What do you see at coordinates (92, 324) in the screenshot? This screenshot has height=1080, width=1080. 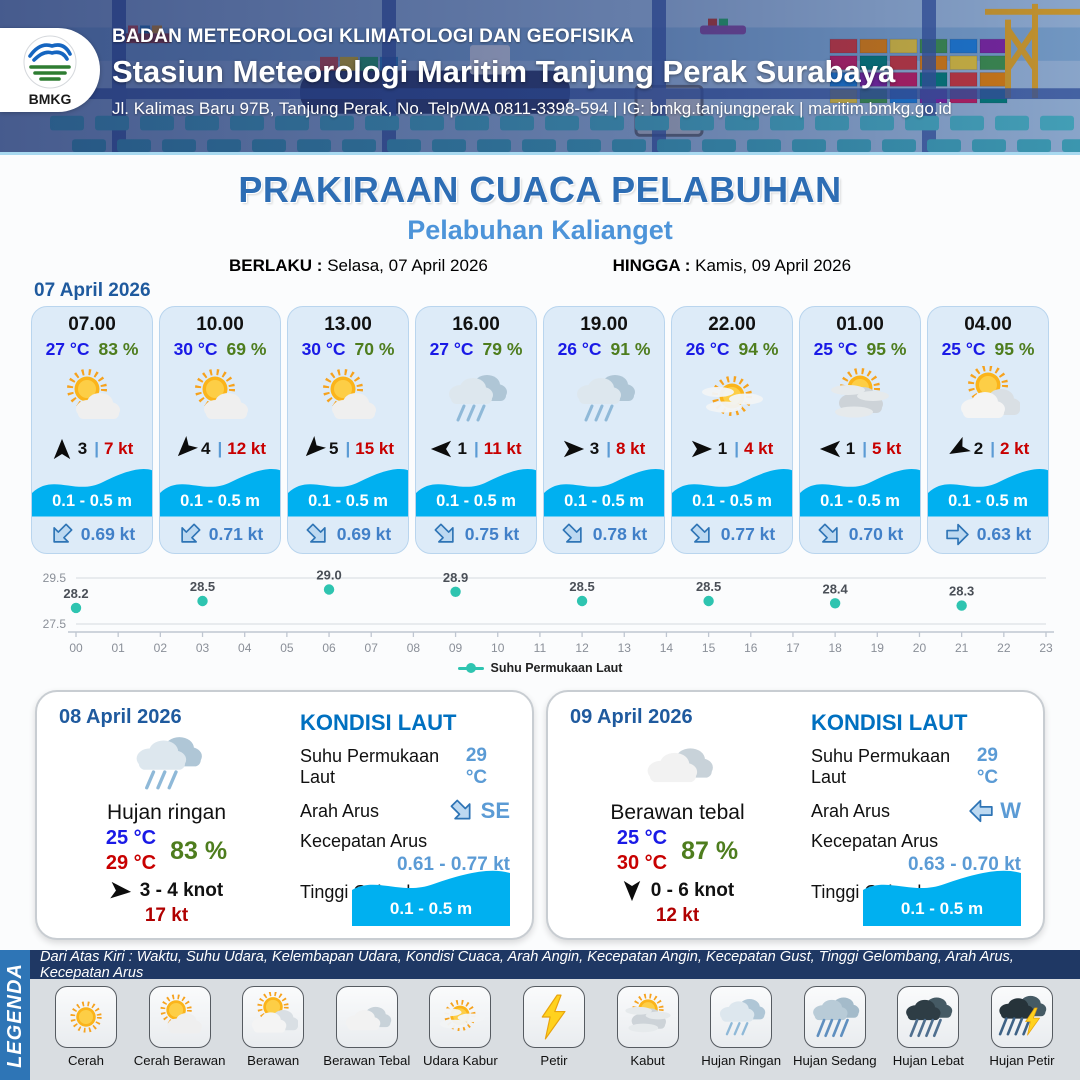 I see `time-label: 07.00` at bounding box center [92, 324].